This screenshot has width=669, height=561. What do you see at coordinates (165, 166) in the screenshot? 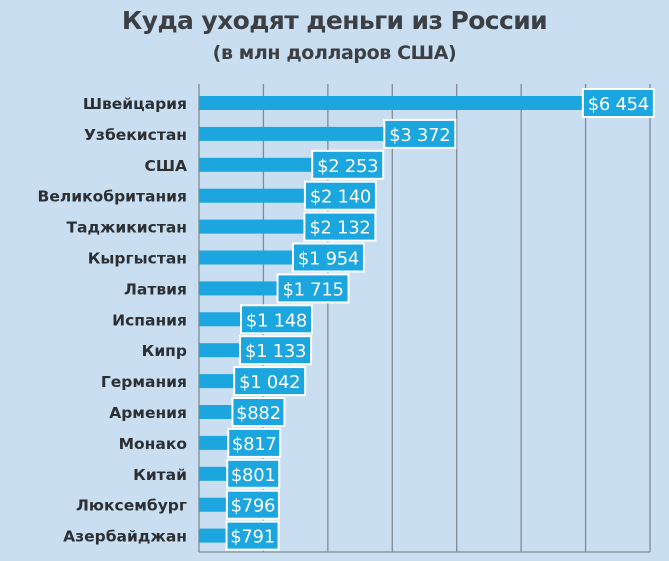
I see `category-label: США` at bounding box center [165, 166].